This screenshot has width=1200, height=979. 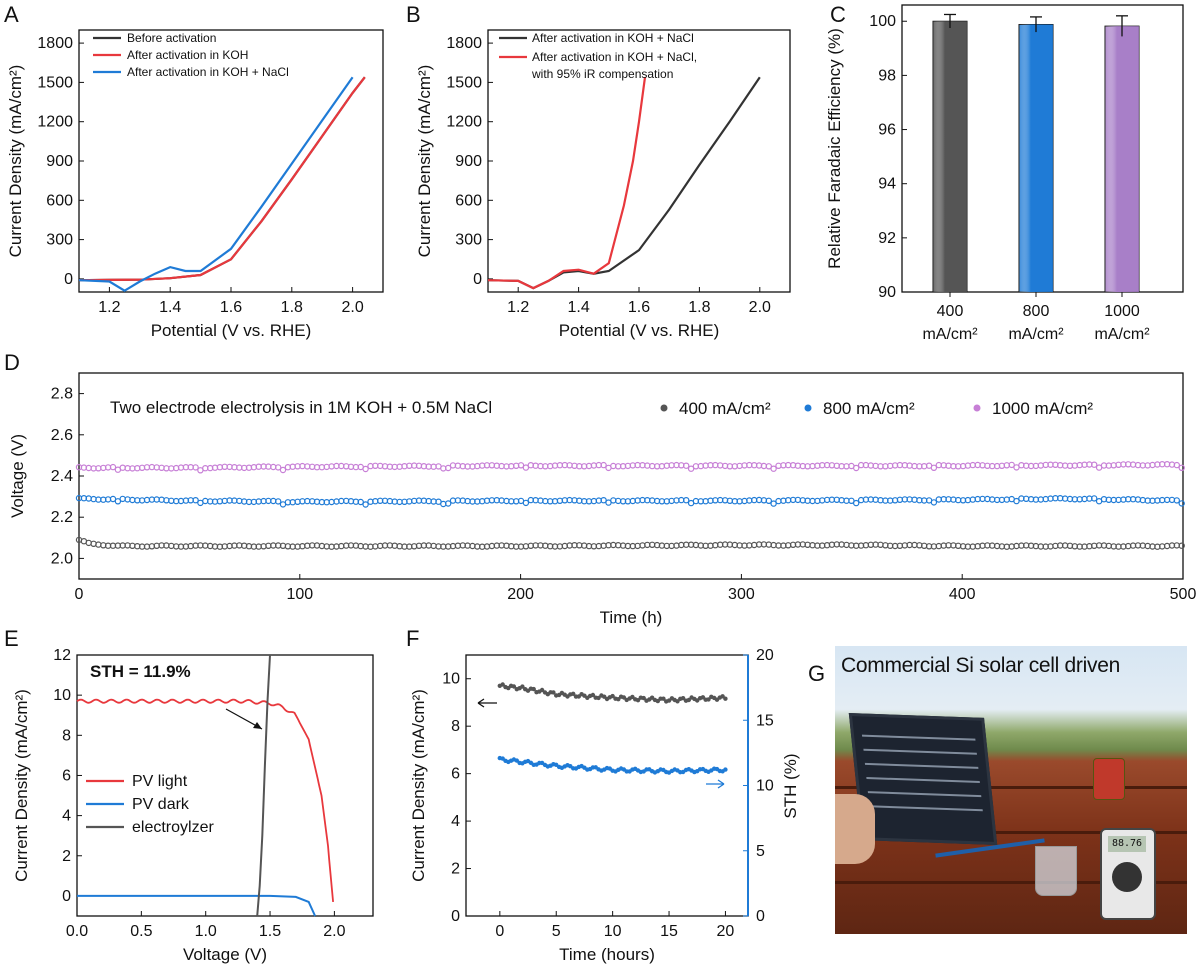 What do you see at coordinates (1127, 844) in the screenshot?
I see `multimeter-reading: 88.76` at bounding box center [1127, 844].